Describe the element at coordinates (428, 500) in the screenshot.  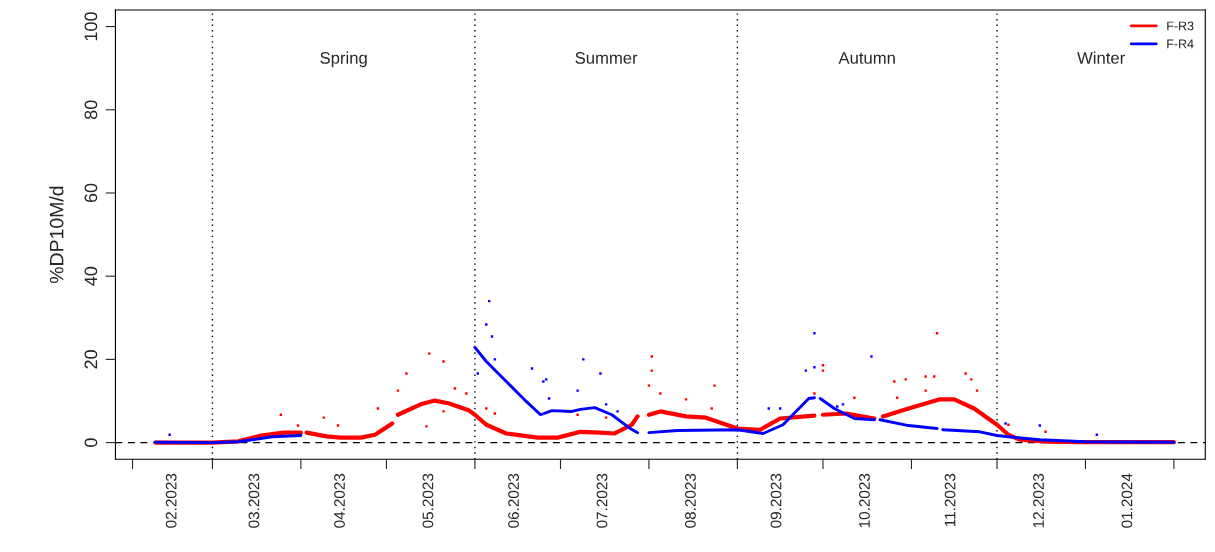
I see `x-tick-label: 05.2023` at that location.